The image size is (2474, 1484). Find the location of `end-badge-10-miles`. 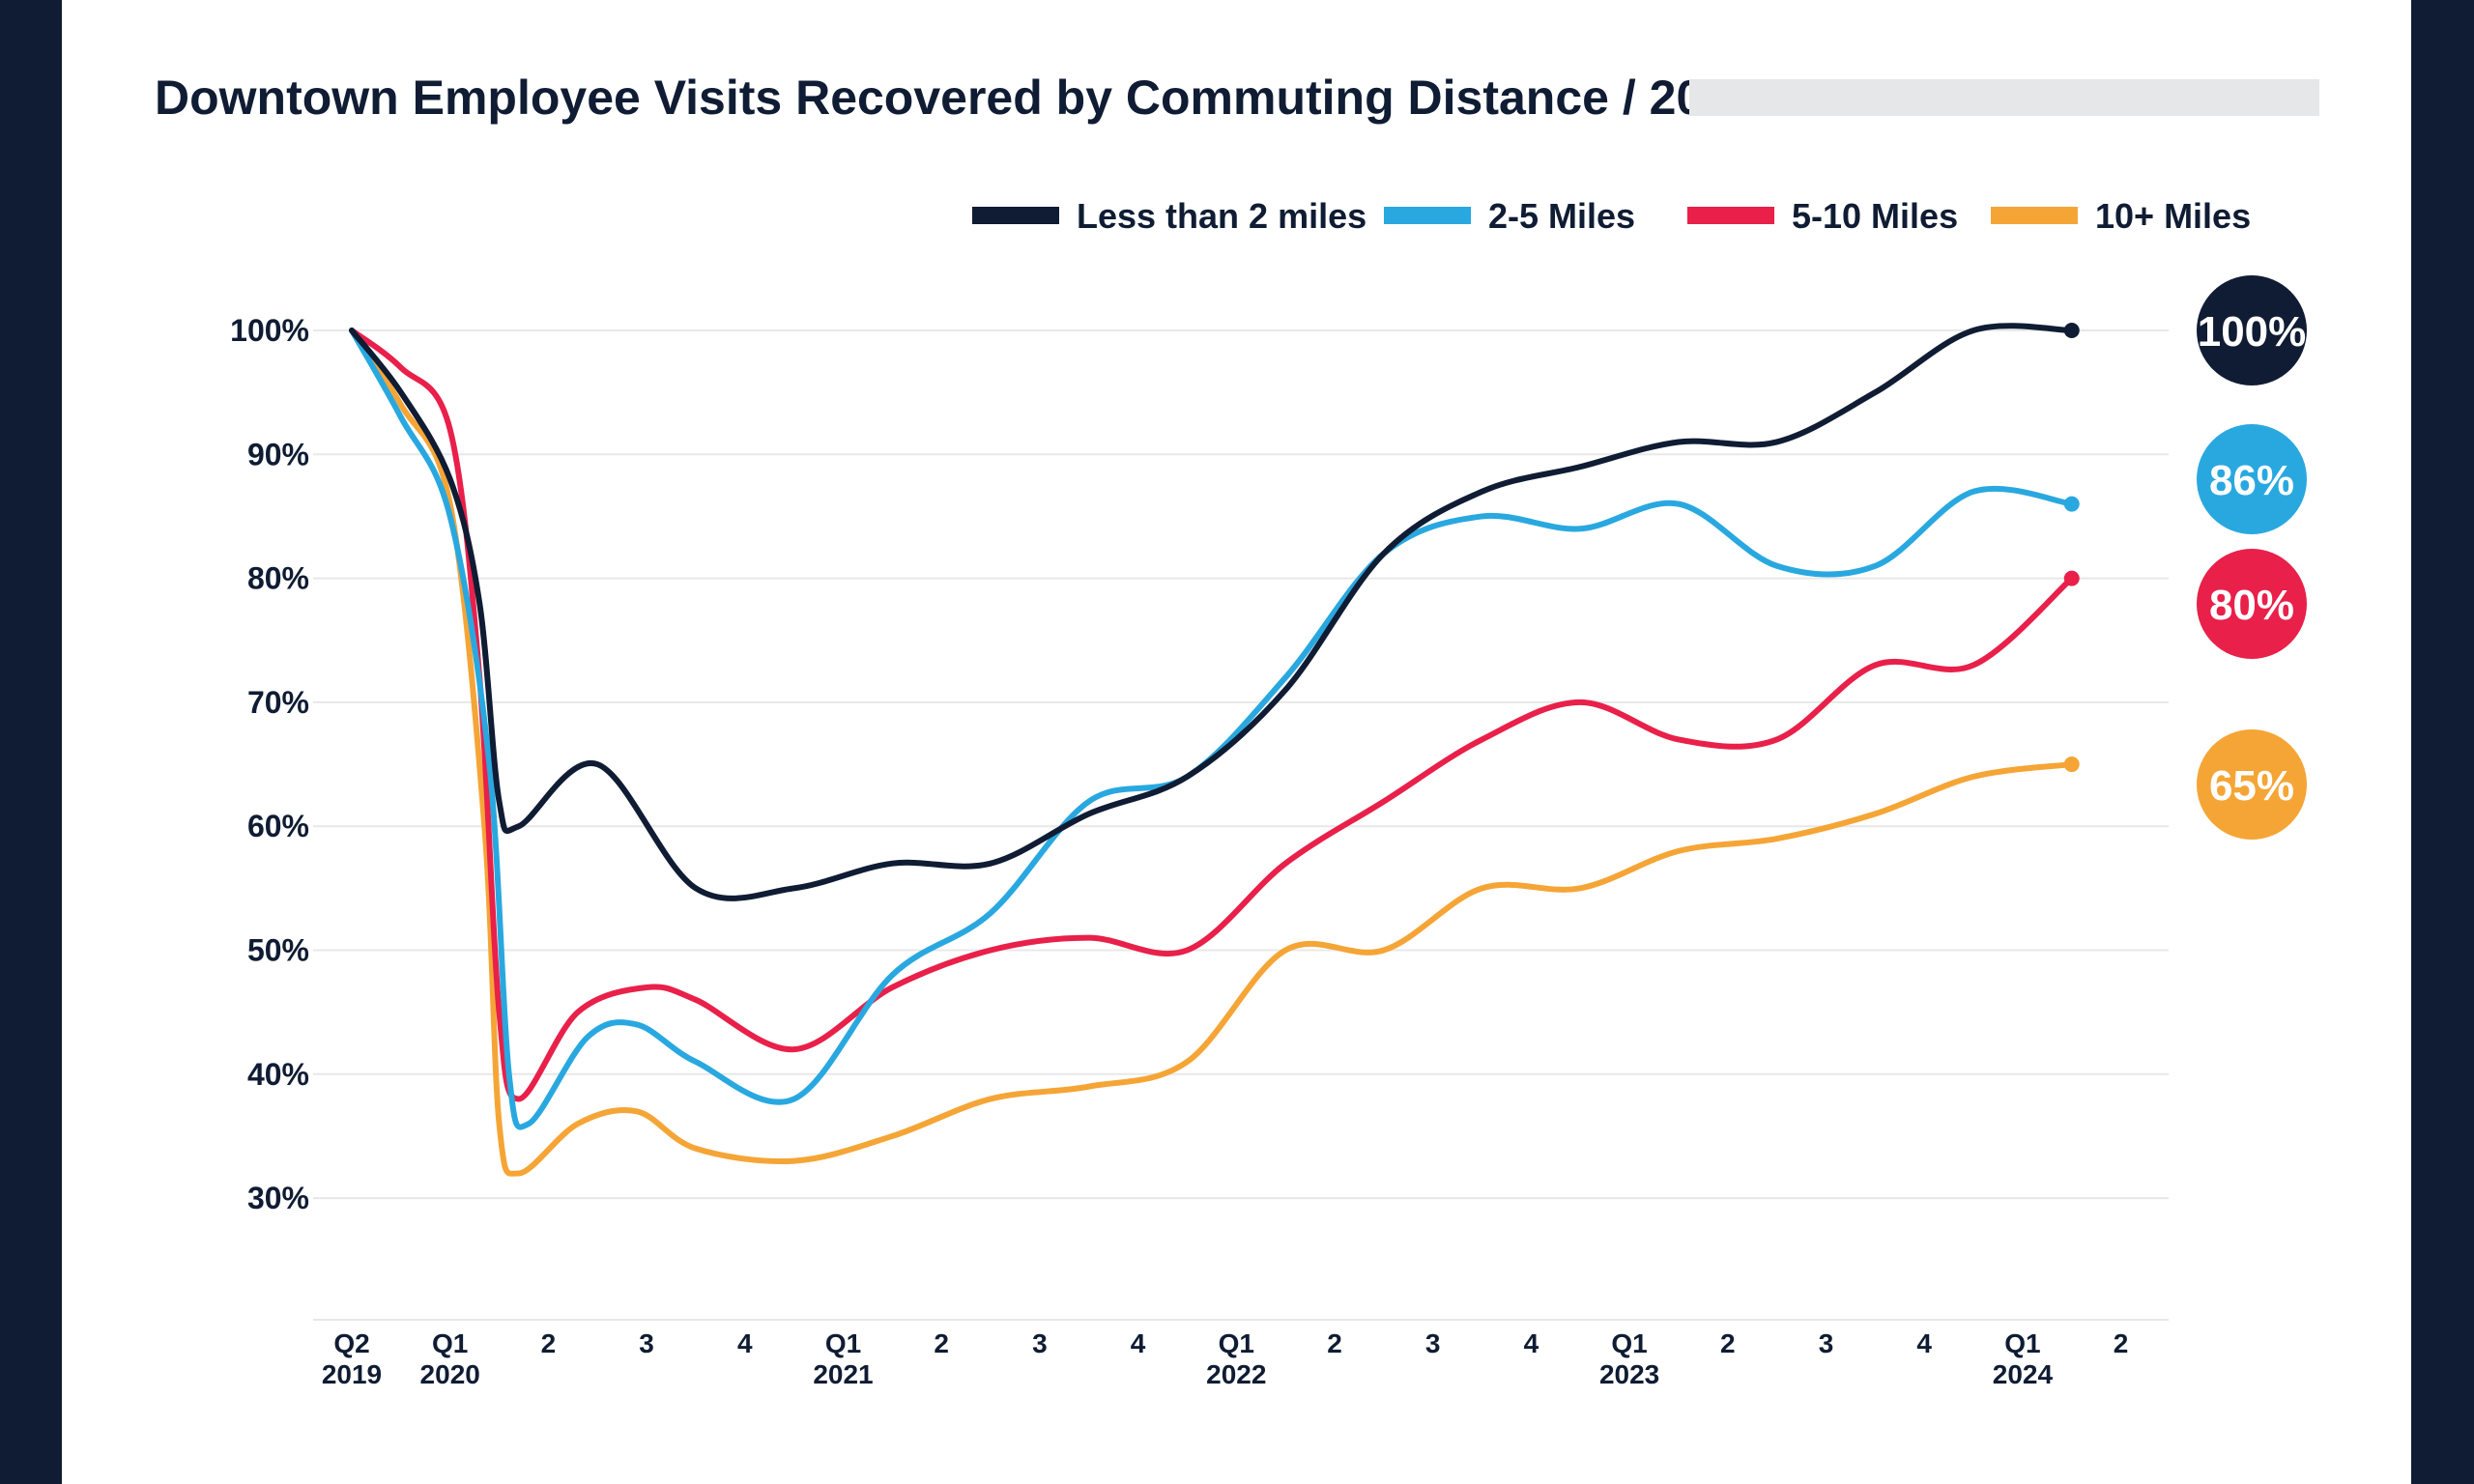

end-badge-10-miles is located at coordinates (2252, 785).